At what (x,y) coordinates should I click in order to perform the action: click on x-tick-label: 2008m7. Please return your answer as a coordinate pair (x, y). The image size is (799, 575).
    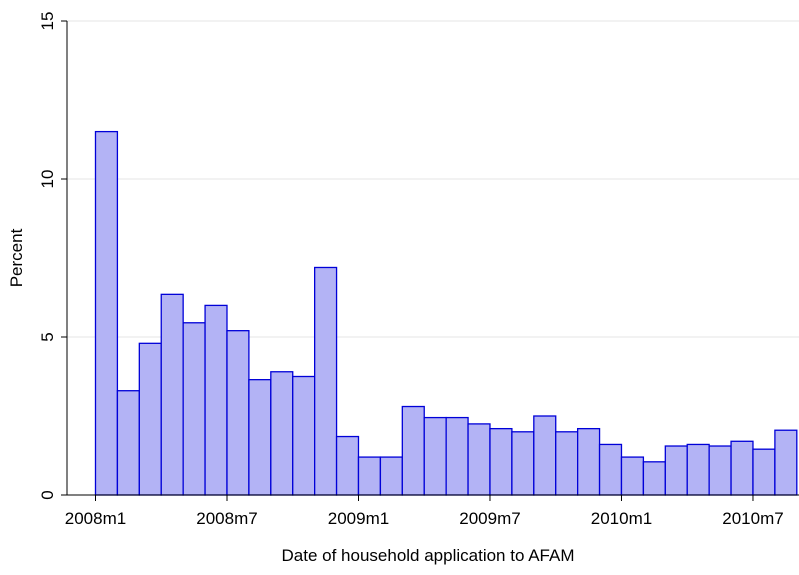
    Looking at the image, I should click on (226, 518).